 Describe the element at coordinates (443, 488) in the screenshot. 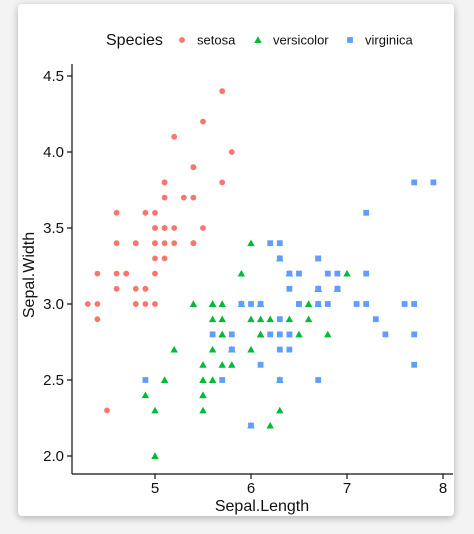

I see `x-tick-label: 8` at that location.